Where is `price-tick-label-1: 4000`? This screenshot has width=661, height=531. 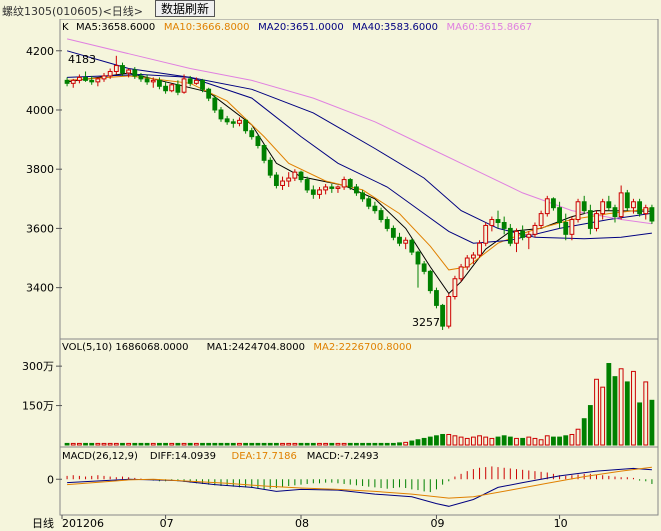
price-tick-label-1: 4000 is located at coordinates (40, 110).